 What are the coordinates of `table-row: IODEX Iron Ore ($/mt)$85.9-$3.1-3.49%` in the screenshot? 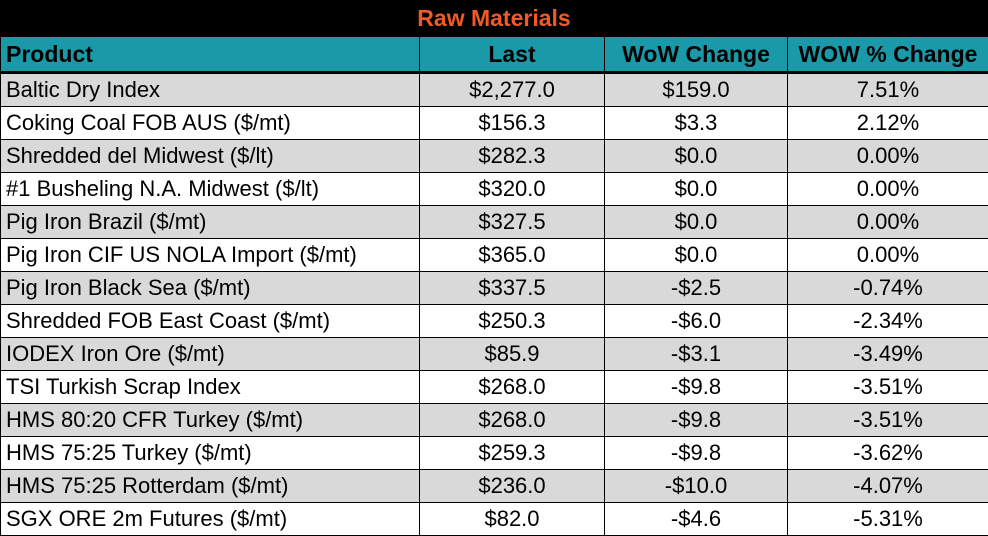 It's located at (494, 354).